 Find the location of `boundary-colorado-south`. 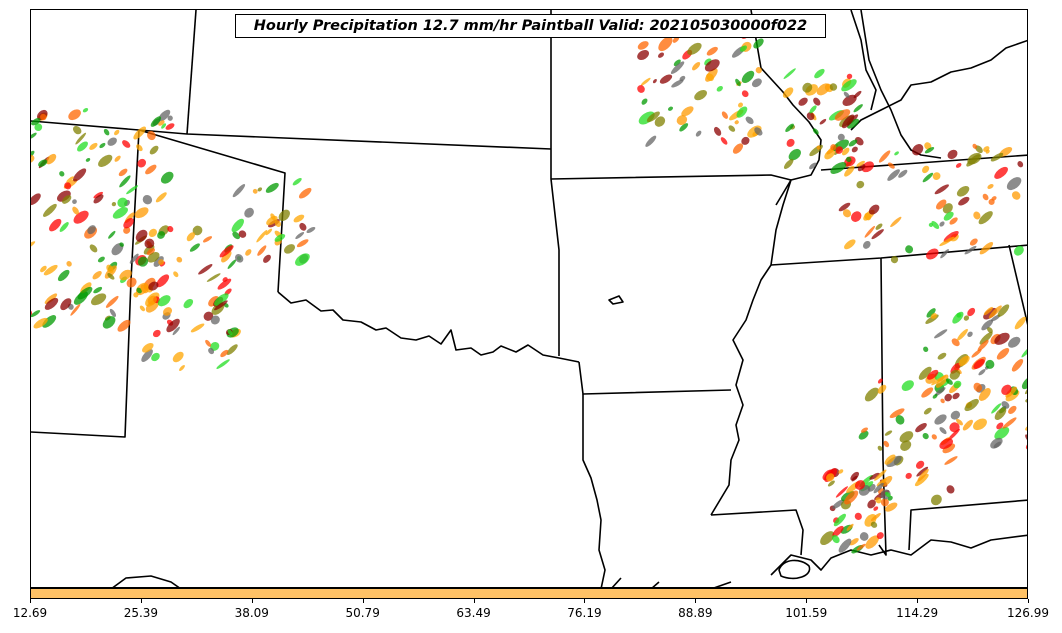

boundary-colorado-south is located at coordinates (291, 135).